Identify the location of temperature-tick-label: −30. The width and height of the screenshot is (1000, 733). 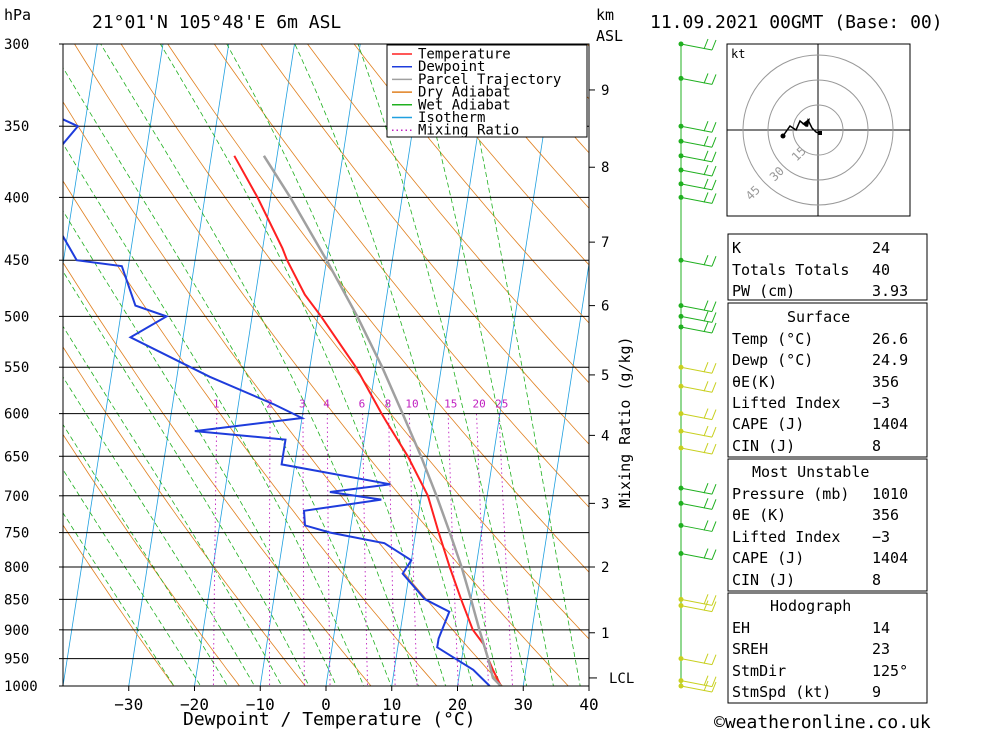
(128, 704).